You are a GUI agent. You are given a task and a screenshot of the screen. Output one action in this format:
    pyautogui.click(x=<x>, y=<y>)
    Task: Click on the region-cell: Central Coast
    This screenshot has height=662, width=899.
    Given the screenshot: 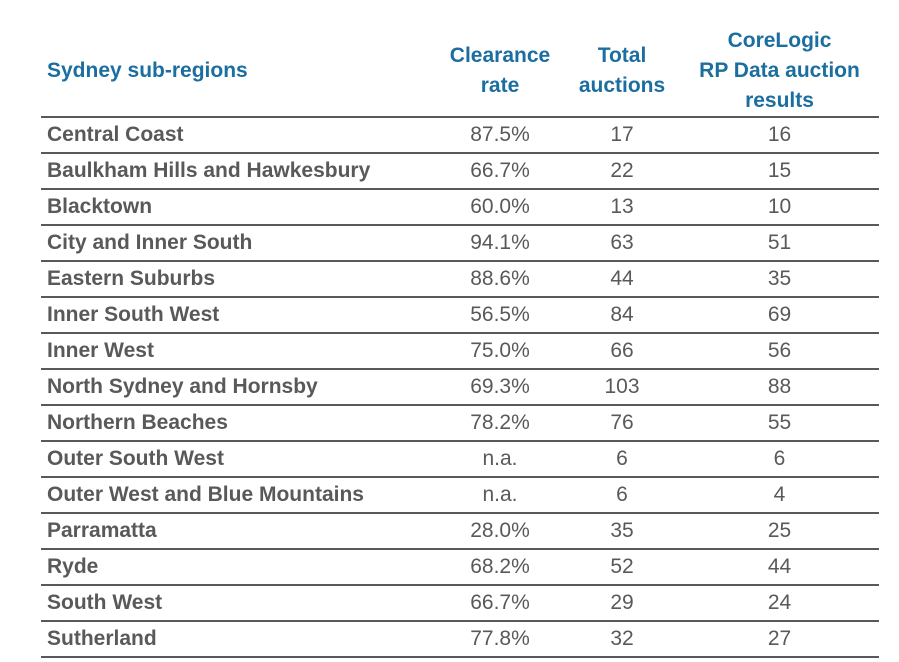 What is the action you would take?
    pyautogui.click(x=238, y=135)
    